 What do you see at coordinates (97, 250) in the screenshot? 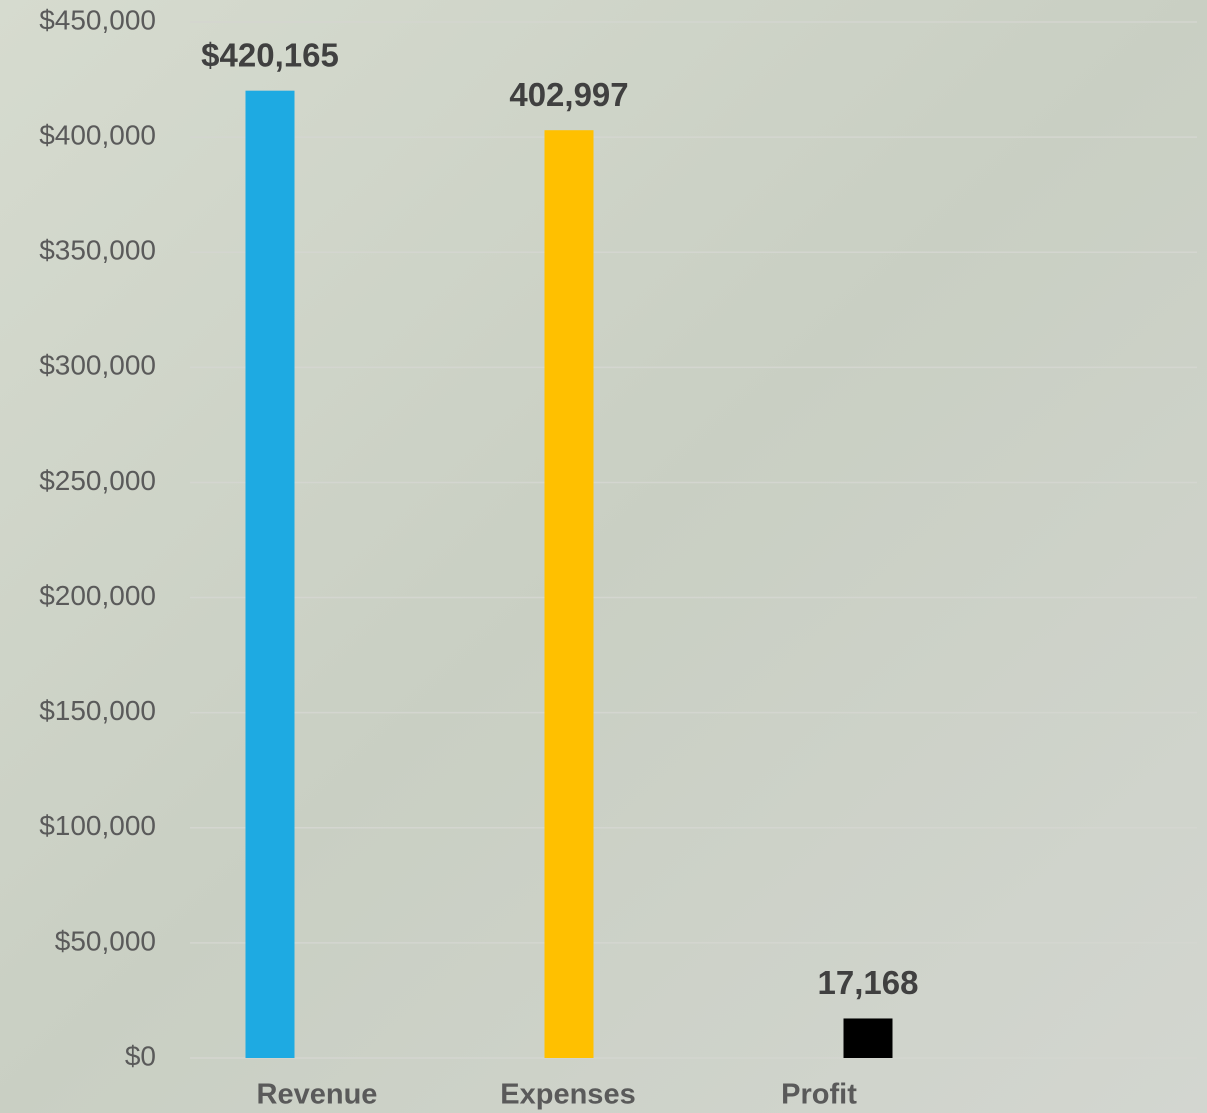
I see `y-tick-label: $350,000` at bounding box center [97, 250].